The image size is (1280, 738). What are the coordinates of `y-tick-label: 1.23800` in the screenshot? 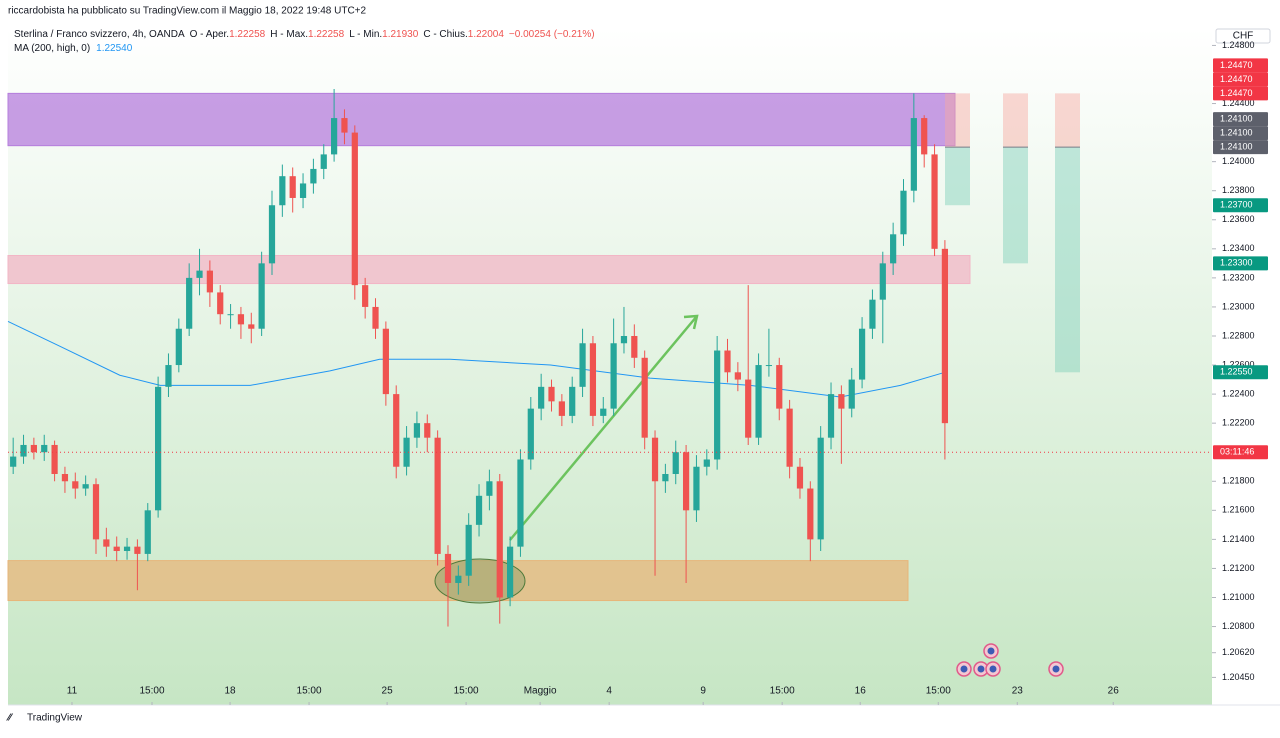 It's located at (1238, 190).